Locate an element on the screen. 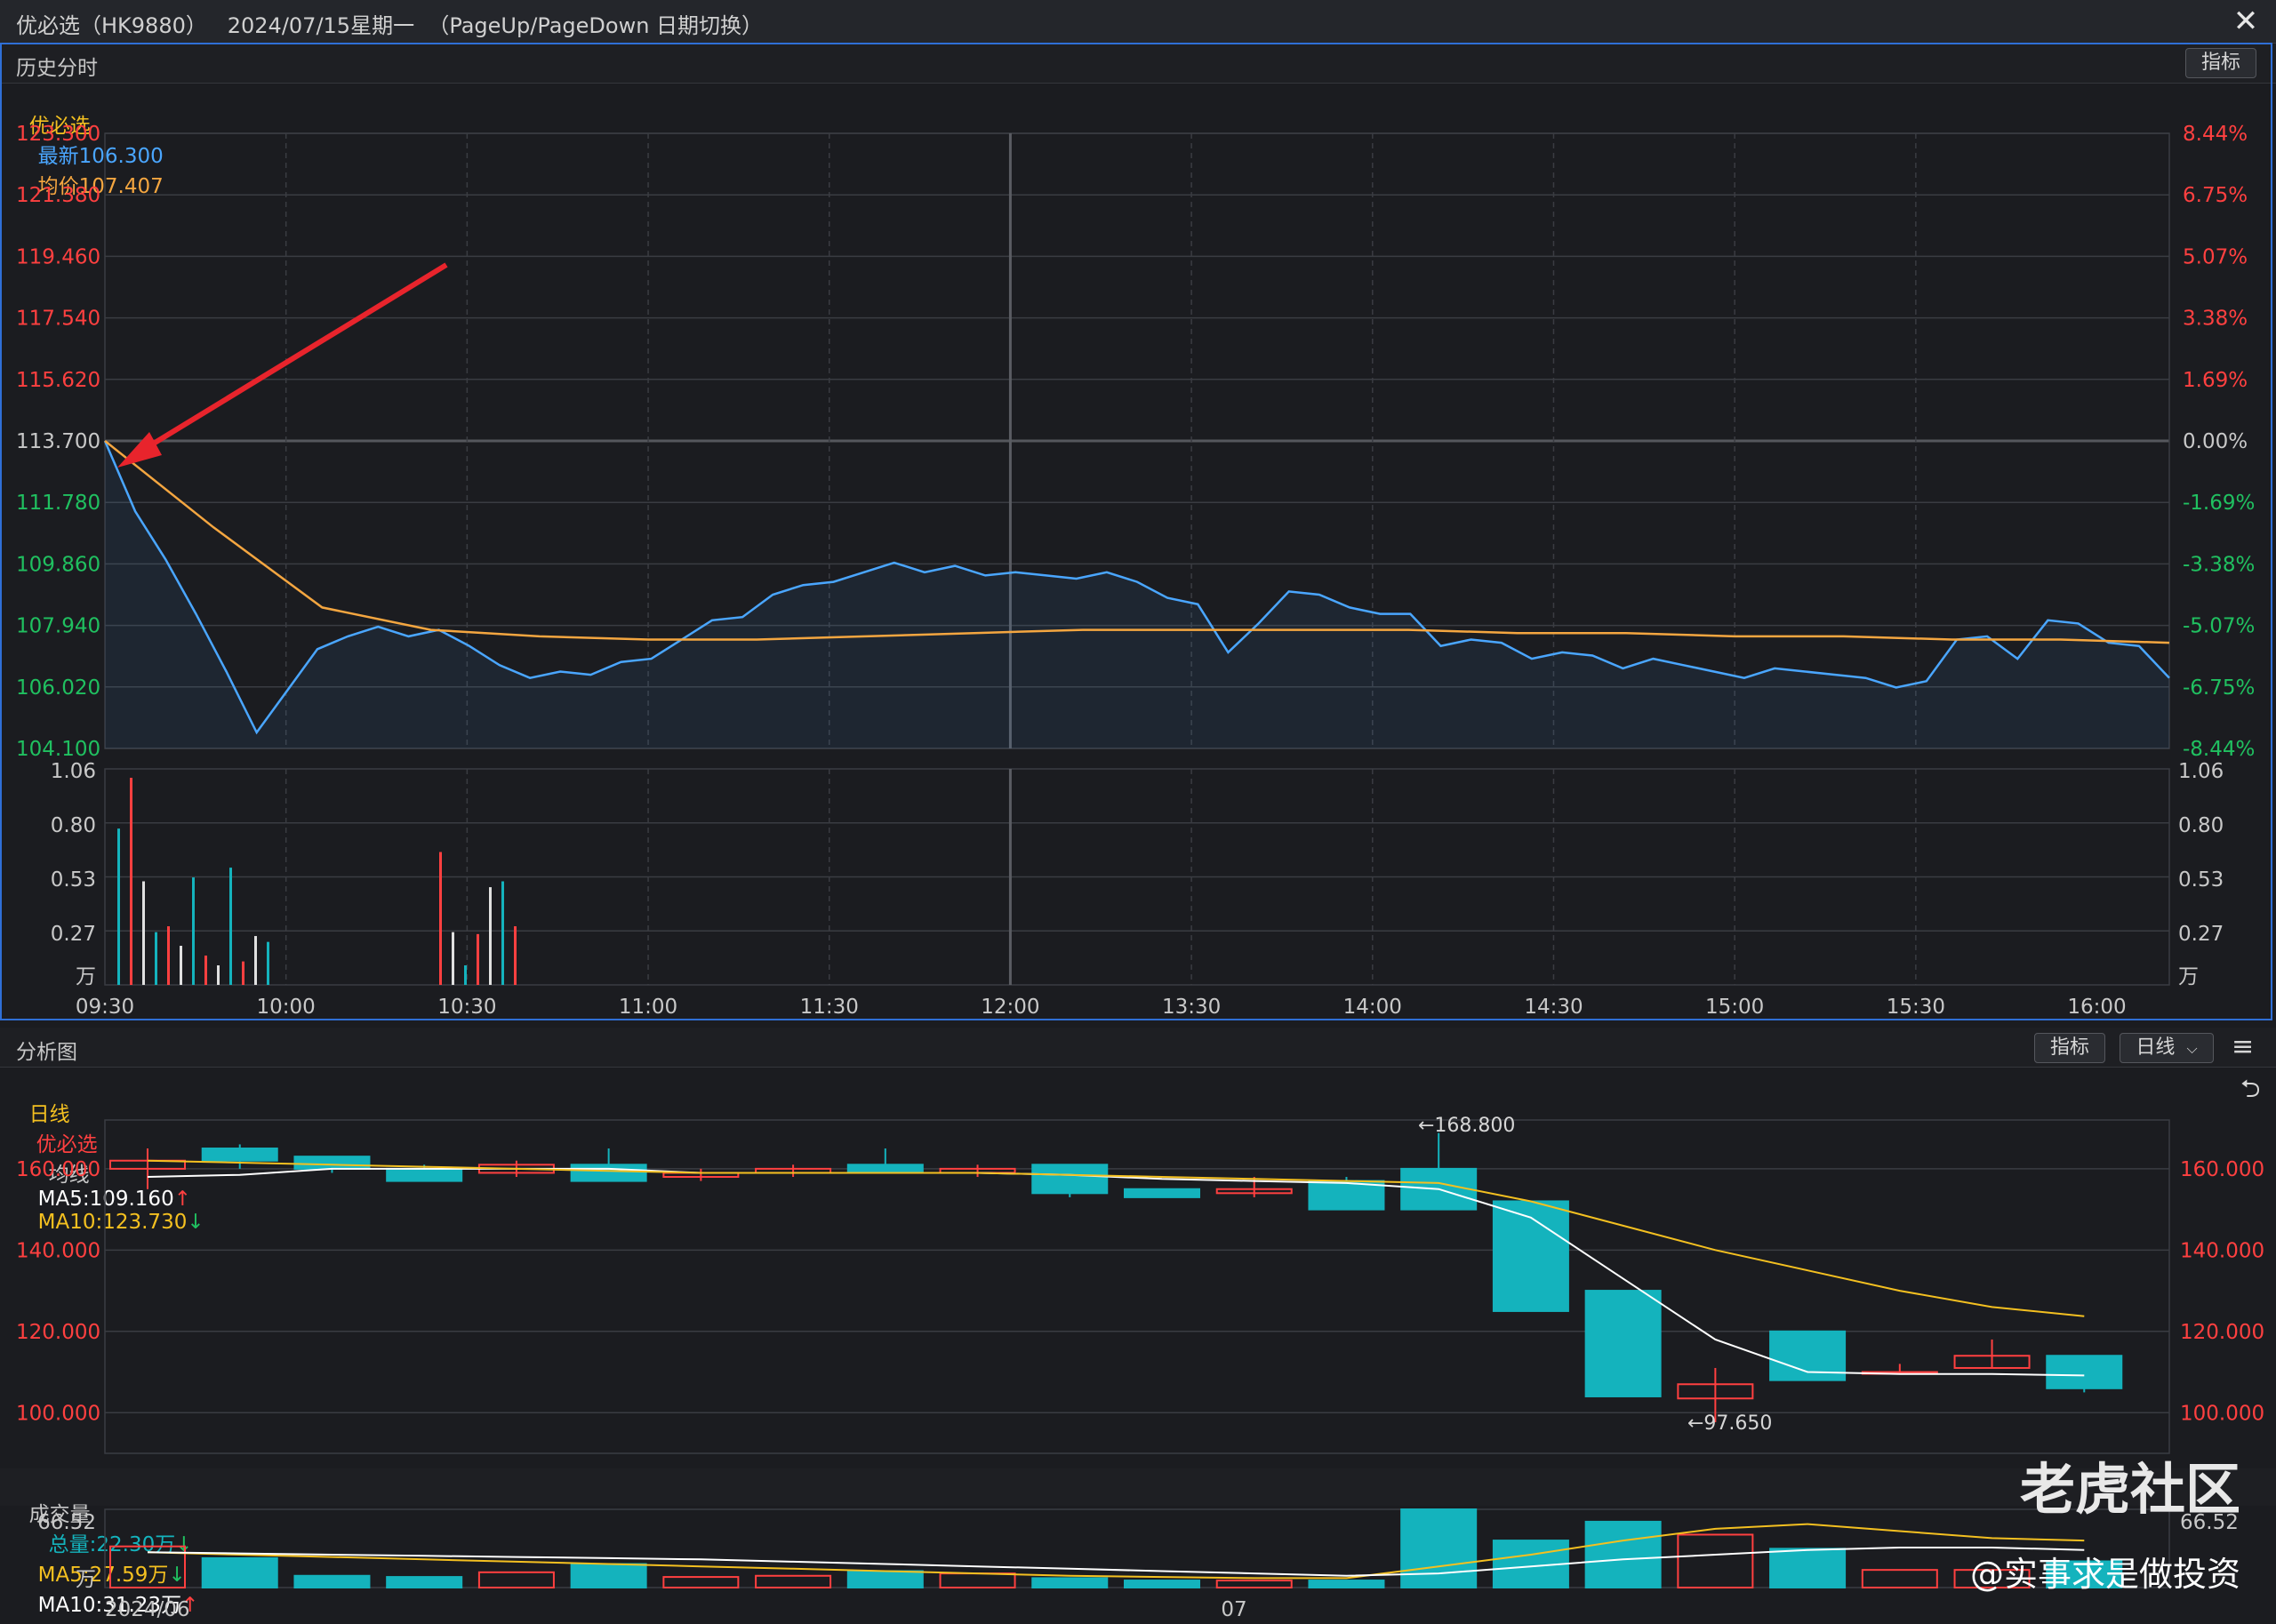 Image resolution: width=2276 pixels, height=1624 pixels. period-select: 日线 ⌵ is located at coordinates (2167, 1048).